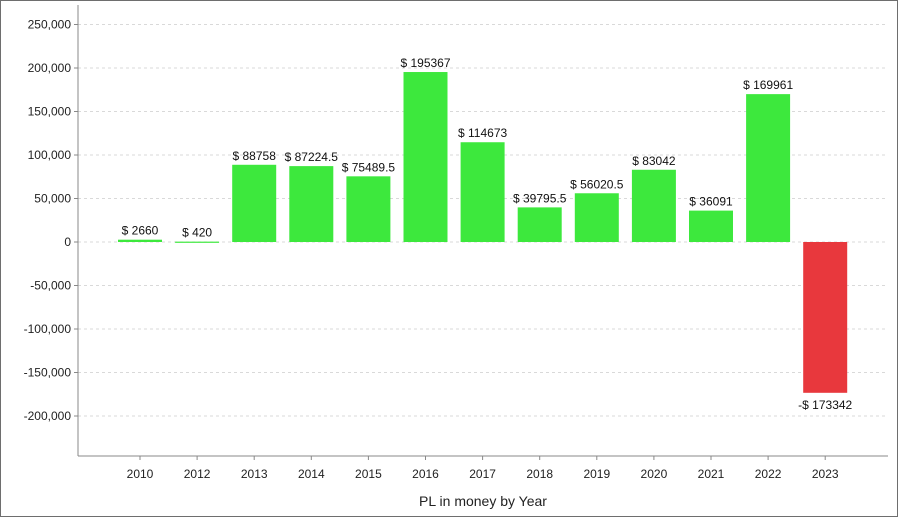 This screenshot has height=519, width=900. I want to click on x-tick-label: 2018, so click(539, 474).